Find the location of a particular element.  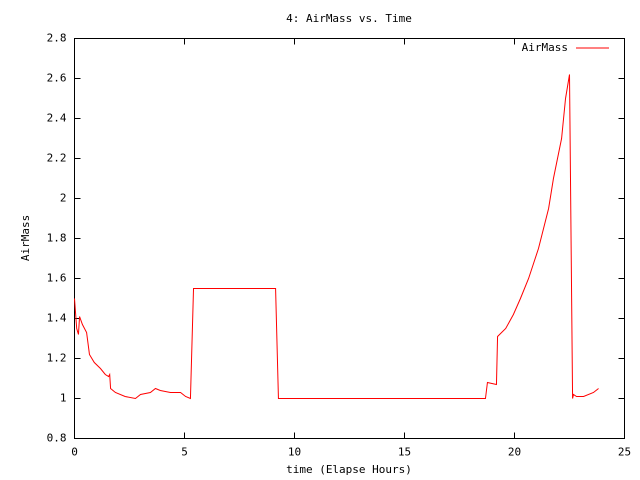

x-tick-label: 20 is located at coordinates (514, 452).